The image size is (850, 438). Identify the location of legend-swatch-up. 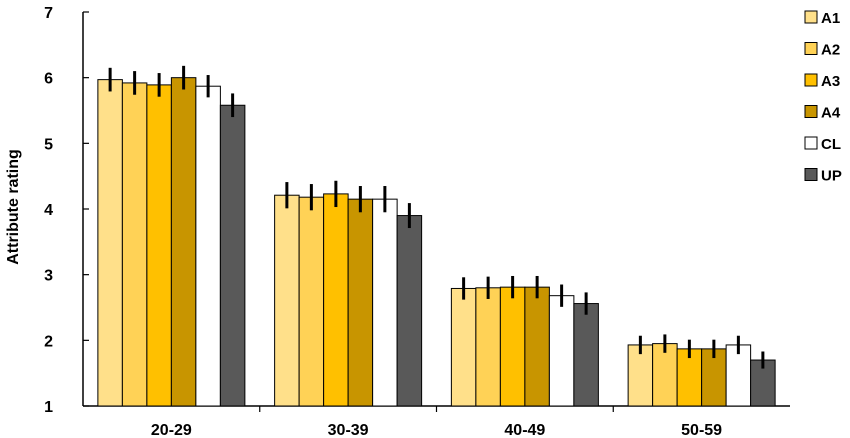
(811, 174).